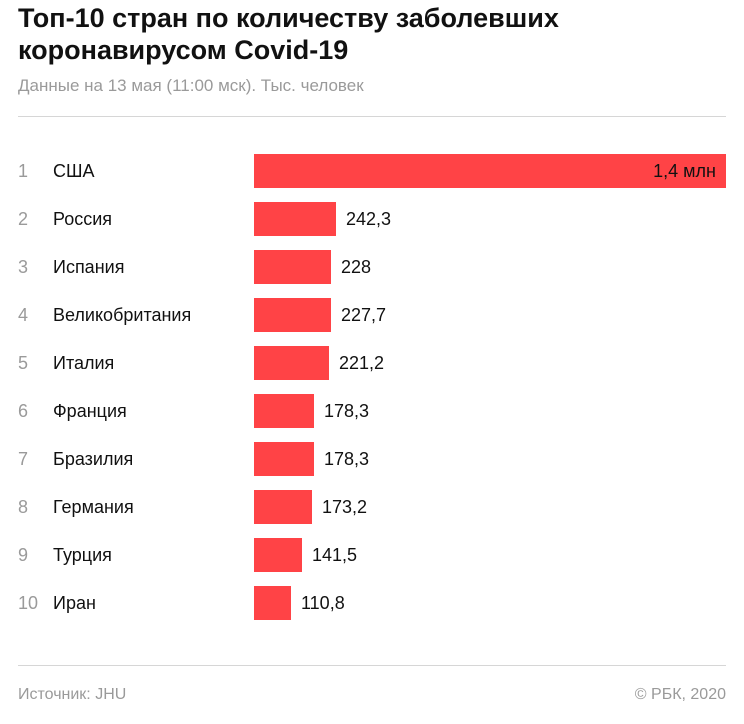 The width and height of the screenshot is (744, 724). I want to click on country-label: Италия, so click(84, 363).